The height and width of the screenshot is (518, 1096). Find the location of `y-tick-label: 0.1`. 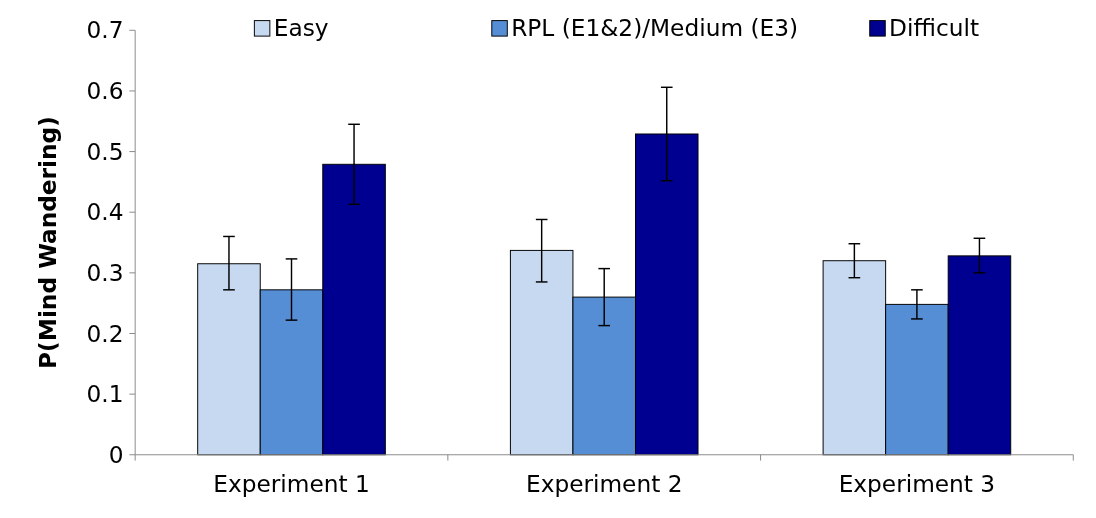

y-tick-label: 0.1 is located at coordinates (105, 394).